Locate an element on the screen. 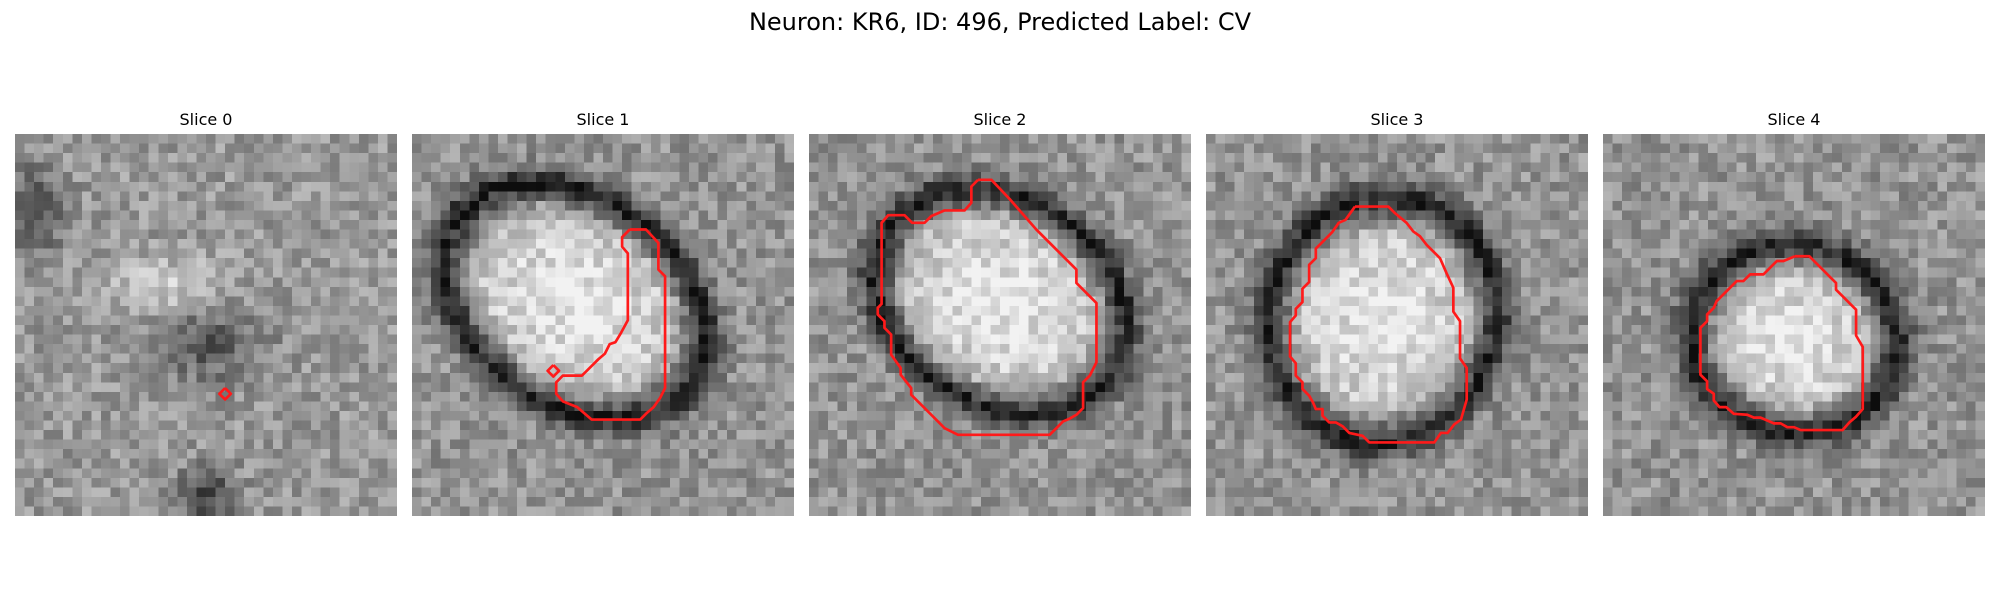 The width and height of the screenshot is (2000, 600). slice-title: Slice 2 is located at coordinates (1000, 119).